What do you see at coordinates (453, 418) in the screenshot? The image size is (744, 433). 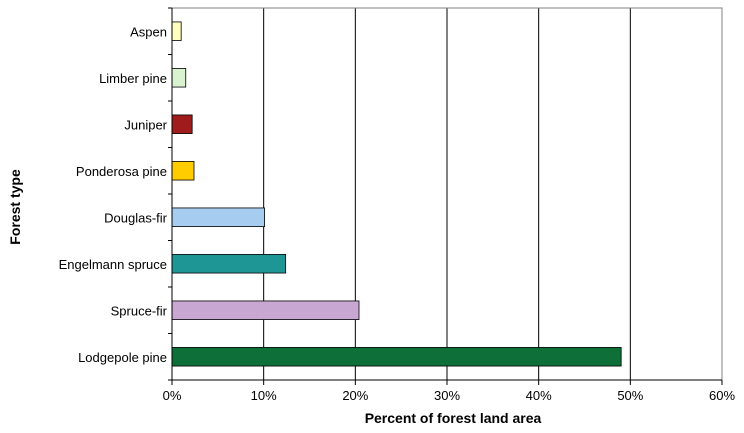 I see `x-axis-title: Percent of forest land area` at bounding box center [453, 418].